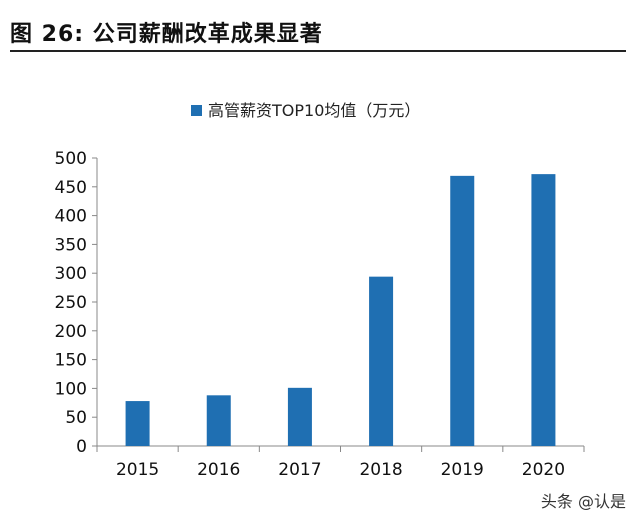 The width and height of the screenshot is (640, 524). I want to click on y-tick-label: 400, so click(71, 217).